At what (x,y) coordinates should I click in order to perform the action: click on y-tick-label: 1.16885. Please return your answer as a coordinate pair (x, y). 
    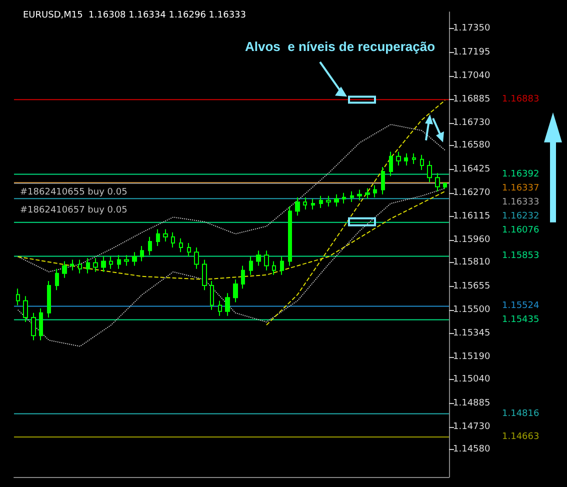
    Looking at the image, I should click on (471, 99).